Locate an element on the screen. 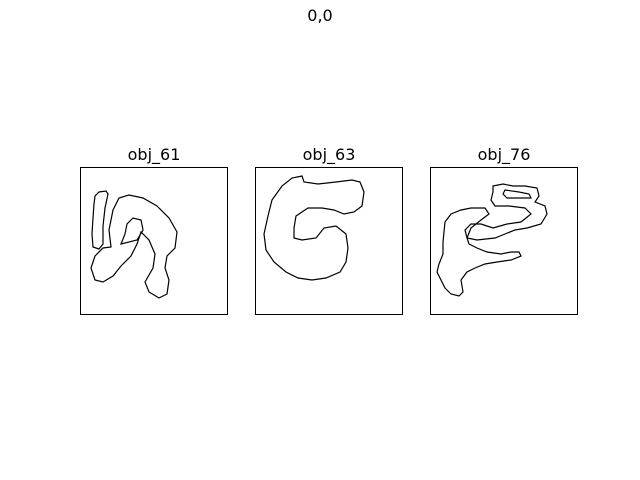 The image size is (640, 480). panel-obj-63: obj_63 is located at coordinates (329, 230).